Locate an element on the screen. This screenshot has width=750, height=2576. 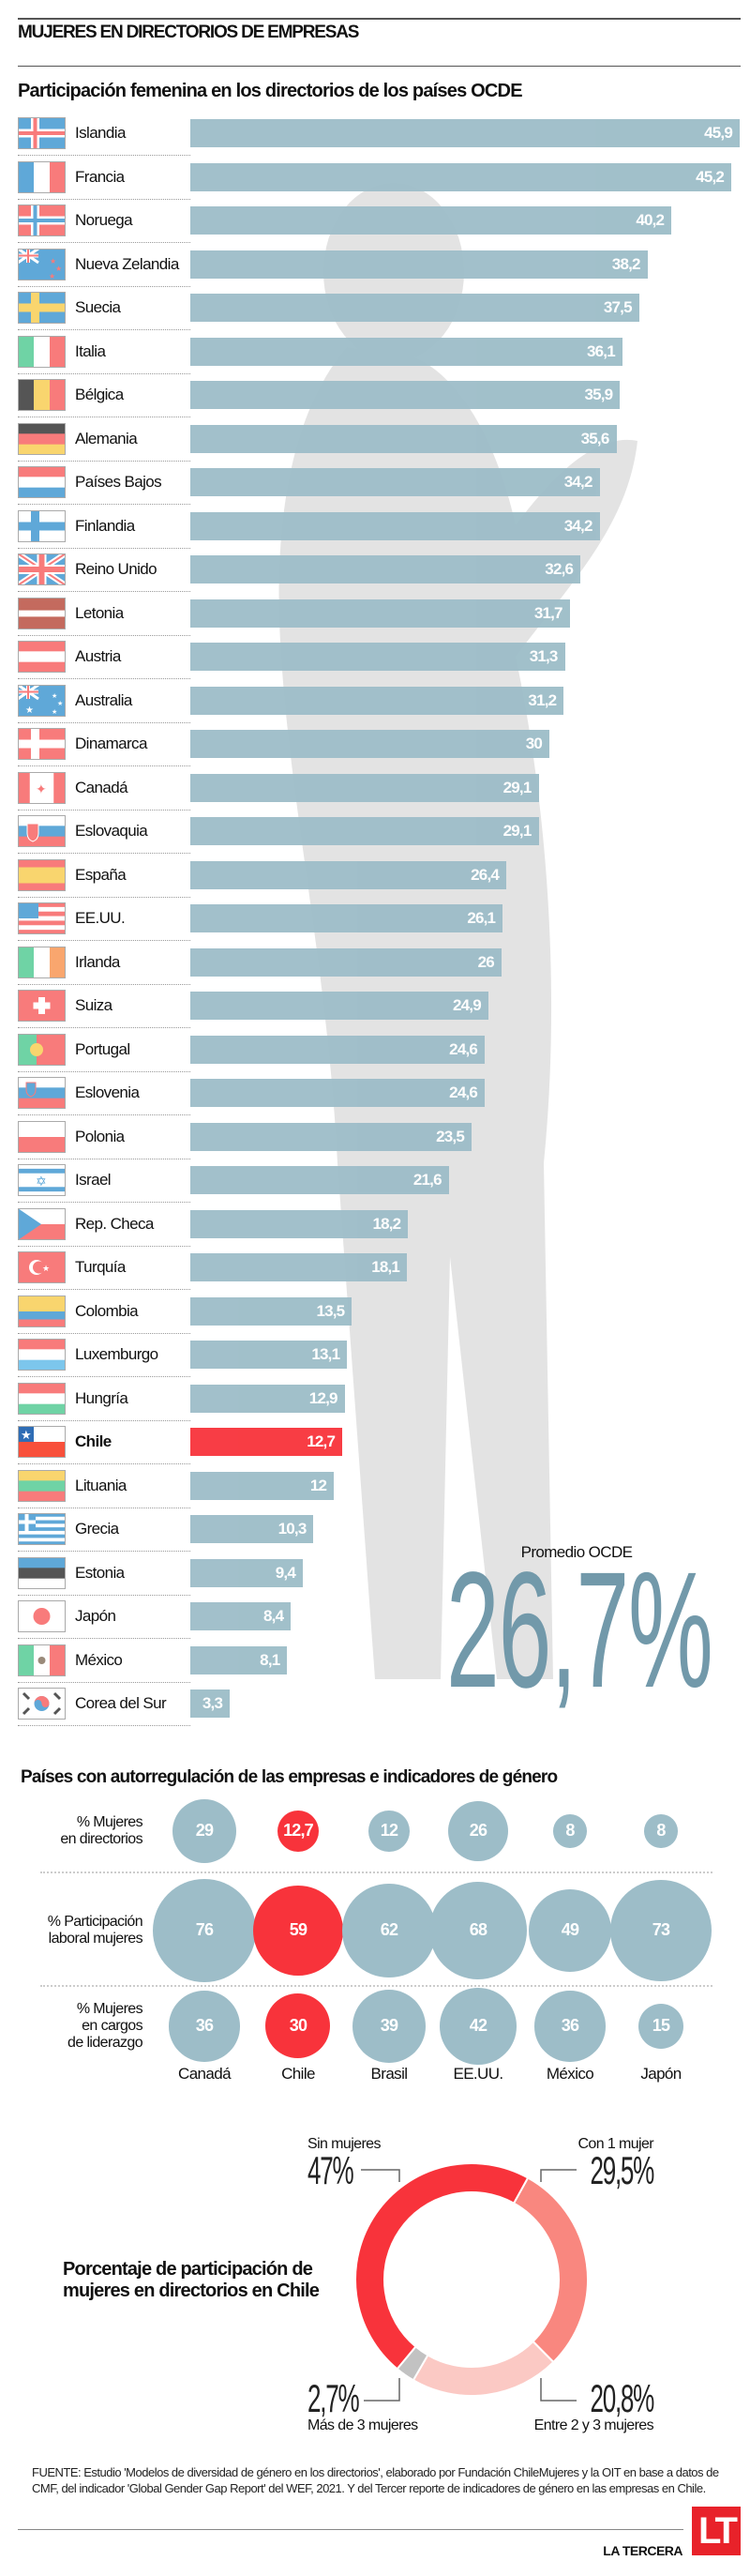
country-label: EE.UU. is located at coordinates (100, 918).